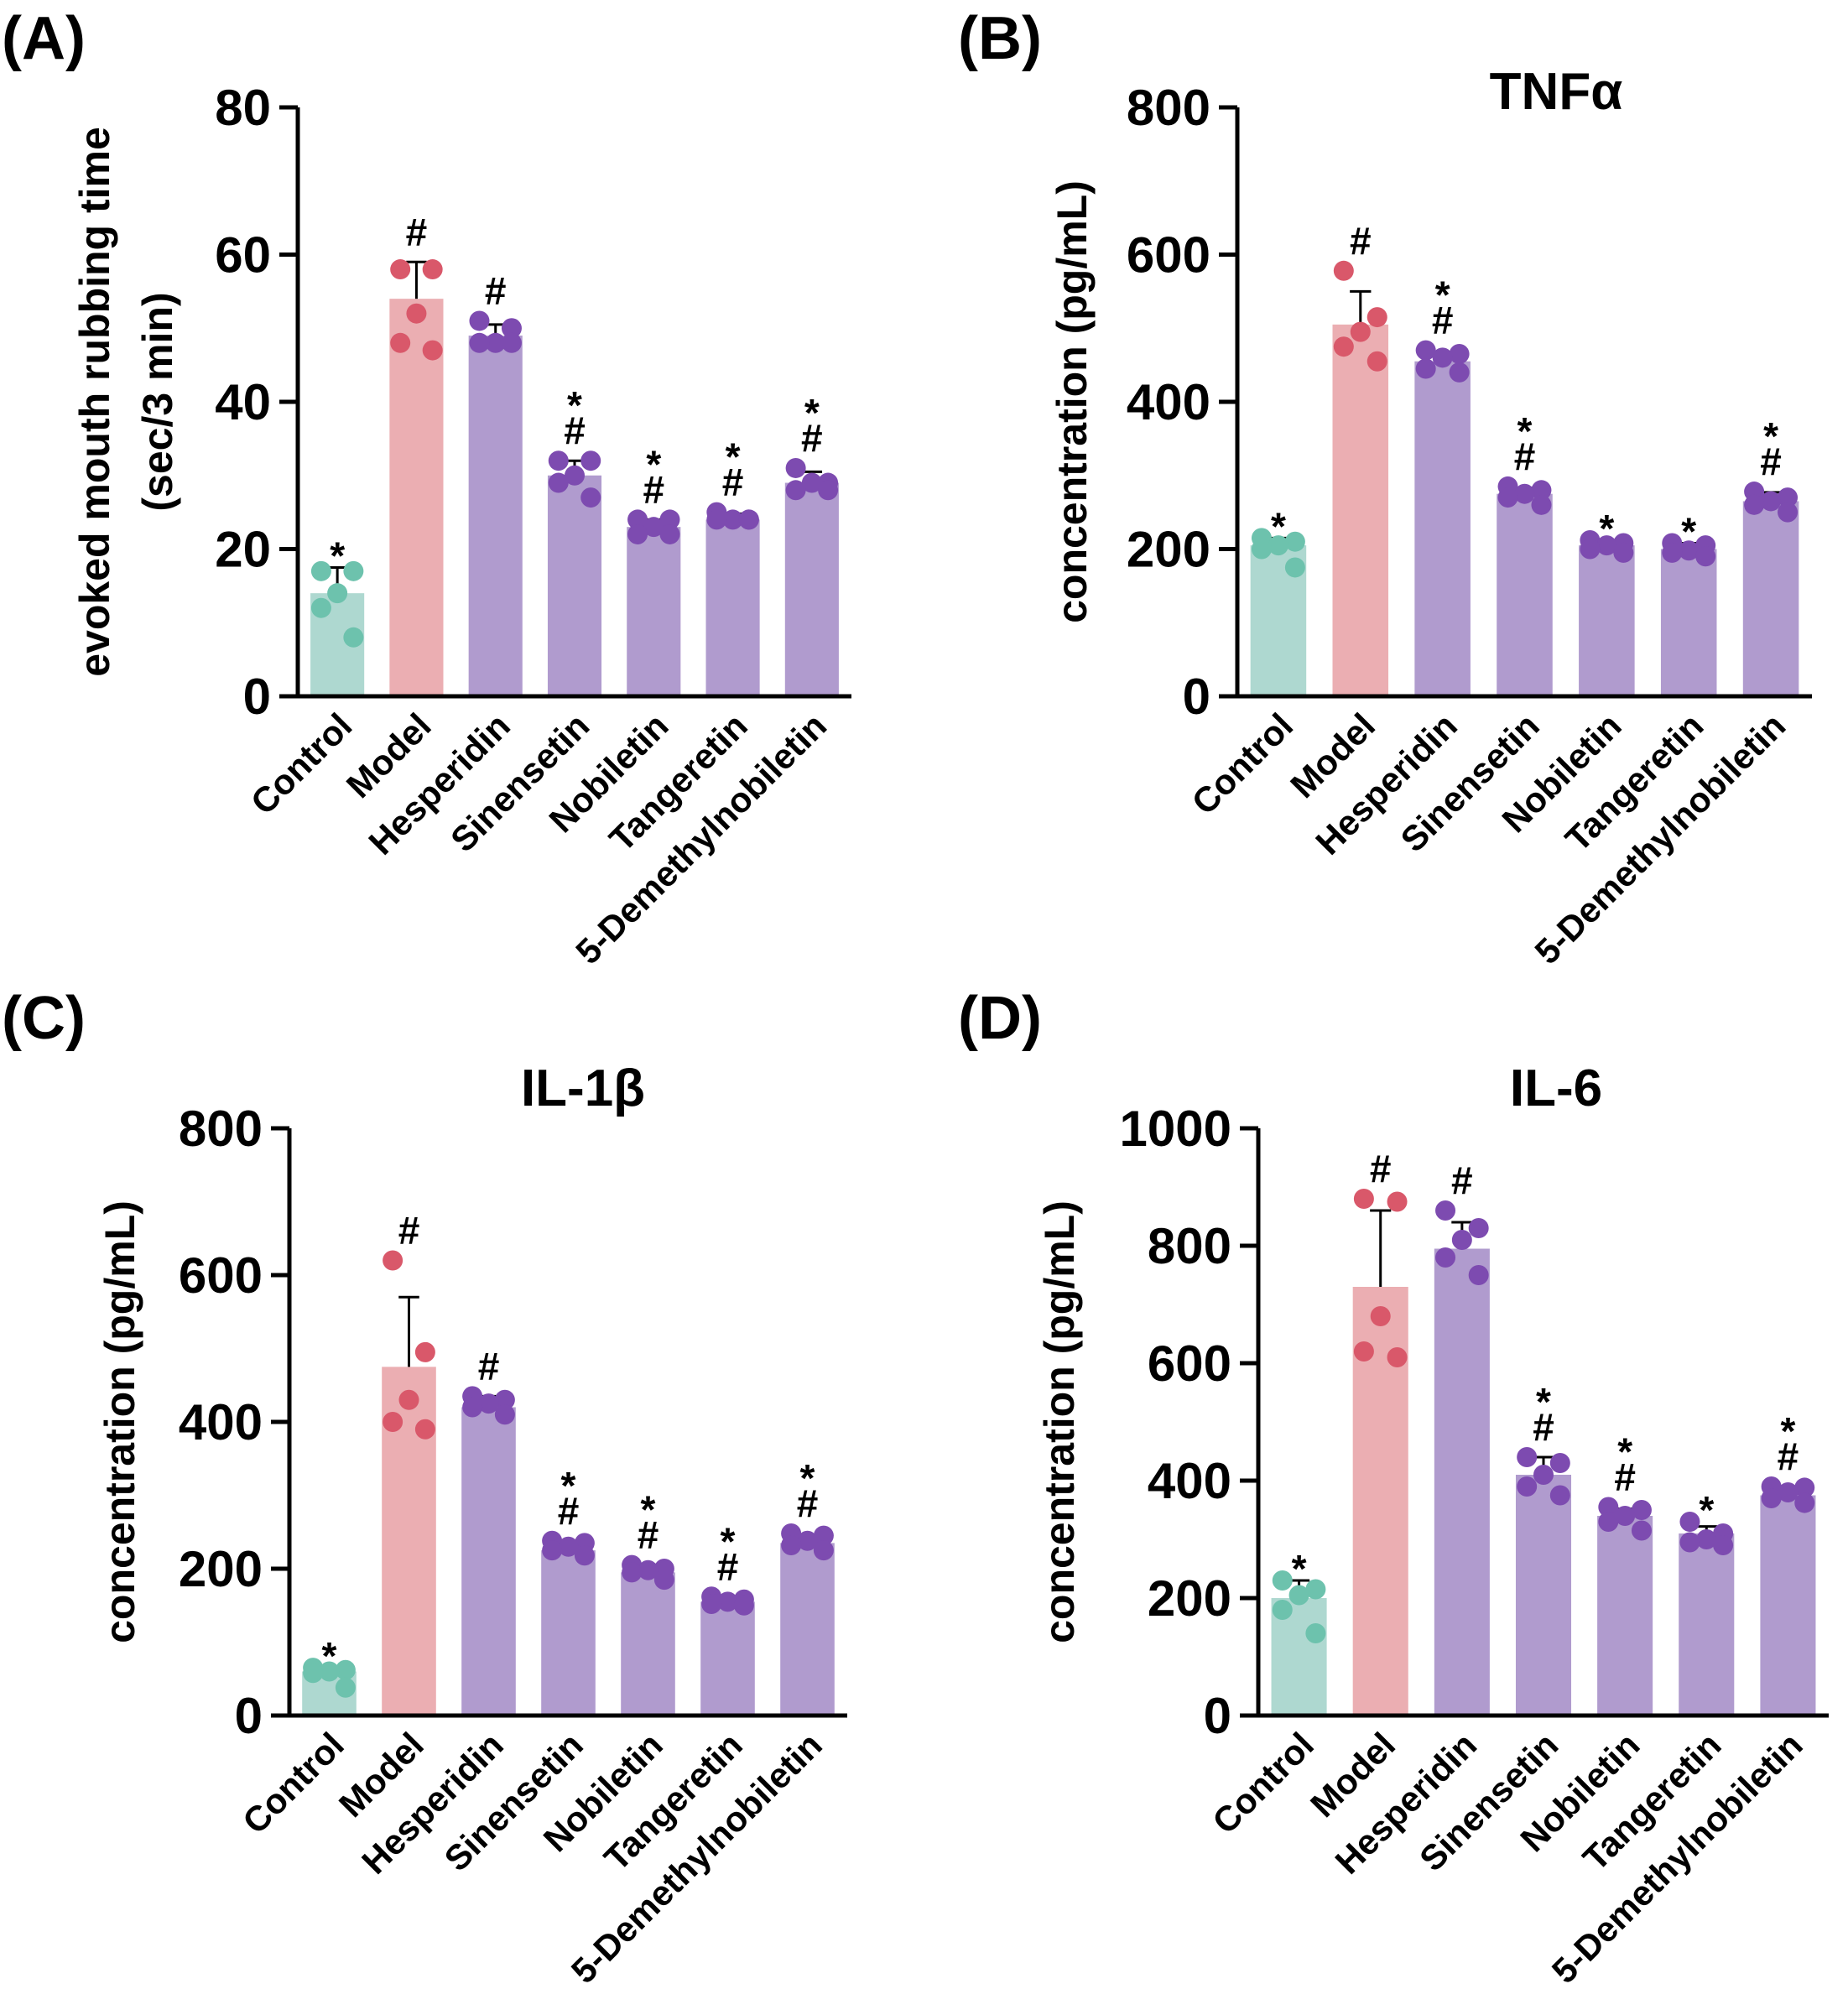 The image size is (1848, 2015). I want to click on panel-3-label: (C), so click(44, 1018).